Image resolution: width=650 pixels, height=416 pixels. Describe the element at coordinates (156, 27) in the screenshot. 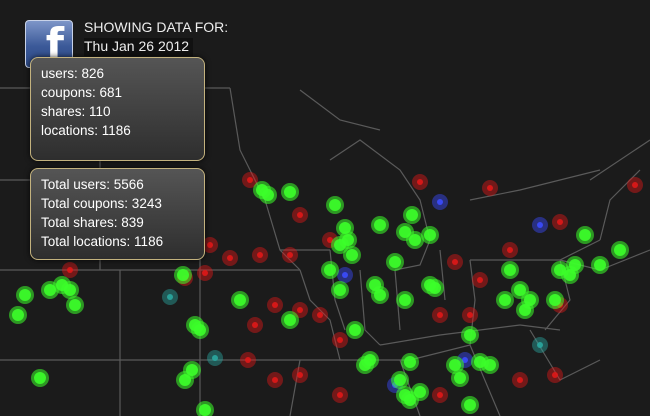

I see `showing-label: SHOWING DATA FOR:` at that location.